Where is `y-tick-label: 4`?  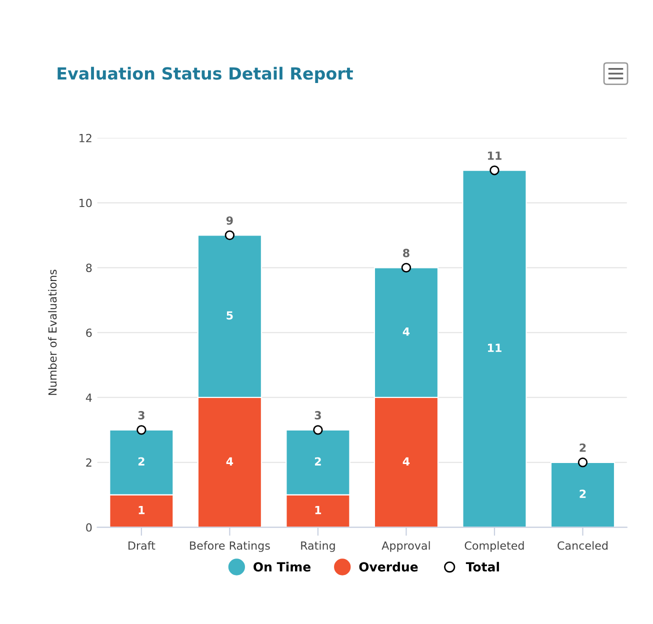 y-tick-label: 4 is located at coordinates (89, 398).